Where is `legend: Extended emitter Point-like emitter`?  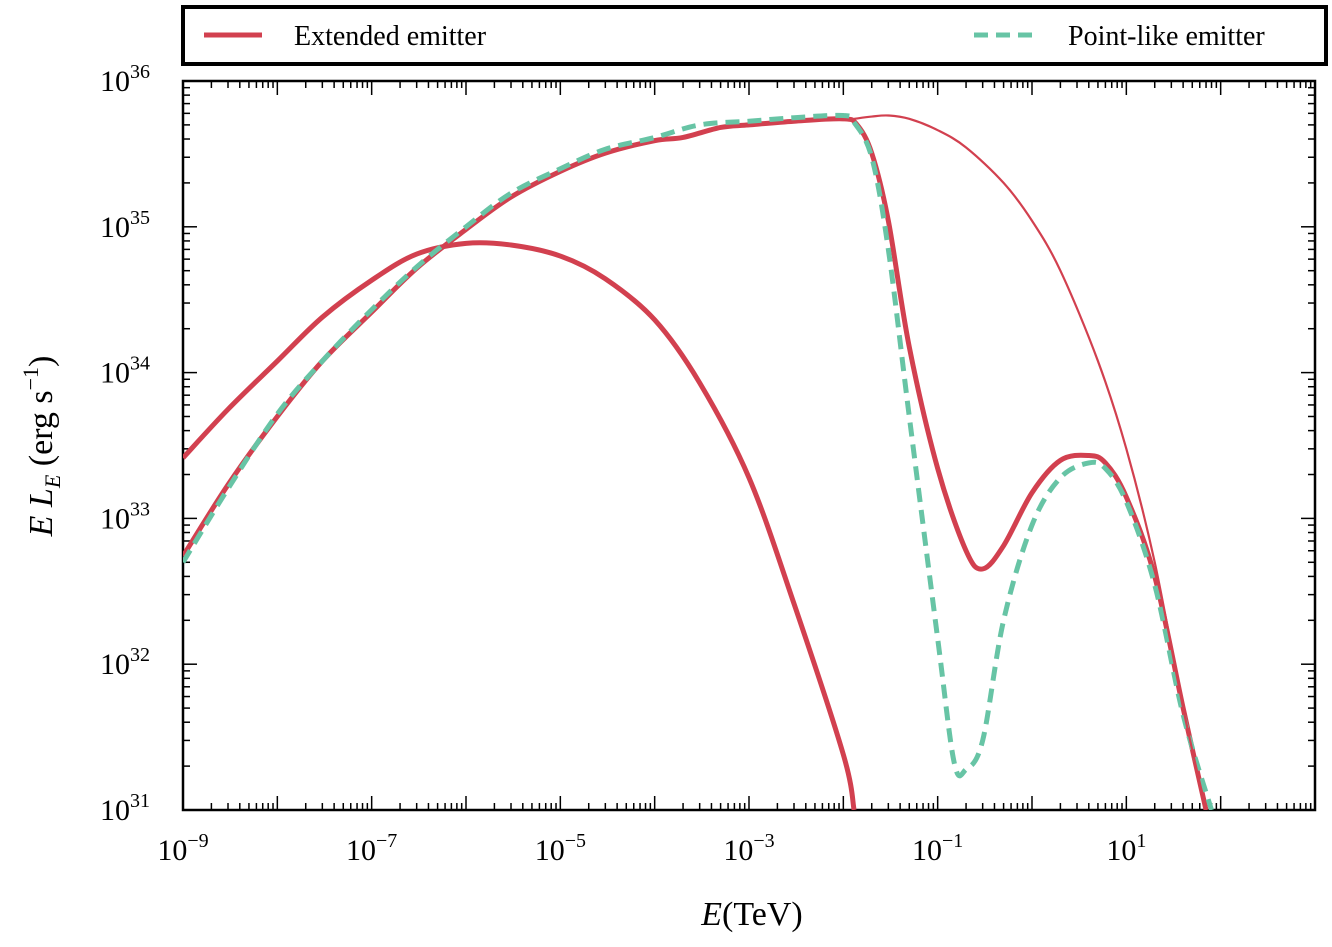
legend: Extended emitter Point-like emitter is located at coordinates (754, 35).